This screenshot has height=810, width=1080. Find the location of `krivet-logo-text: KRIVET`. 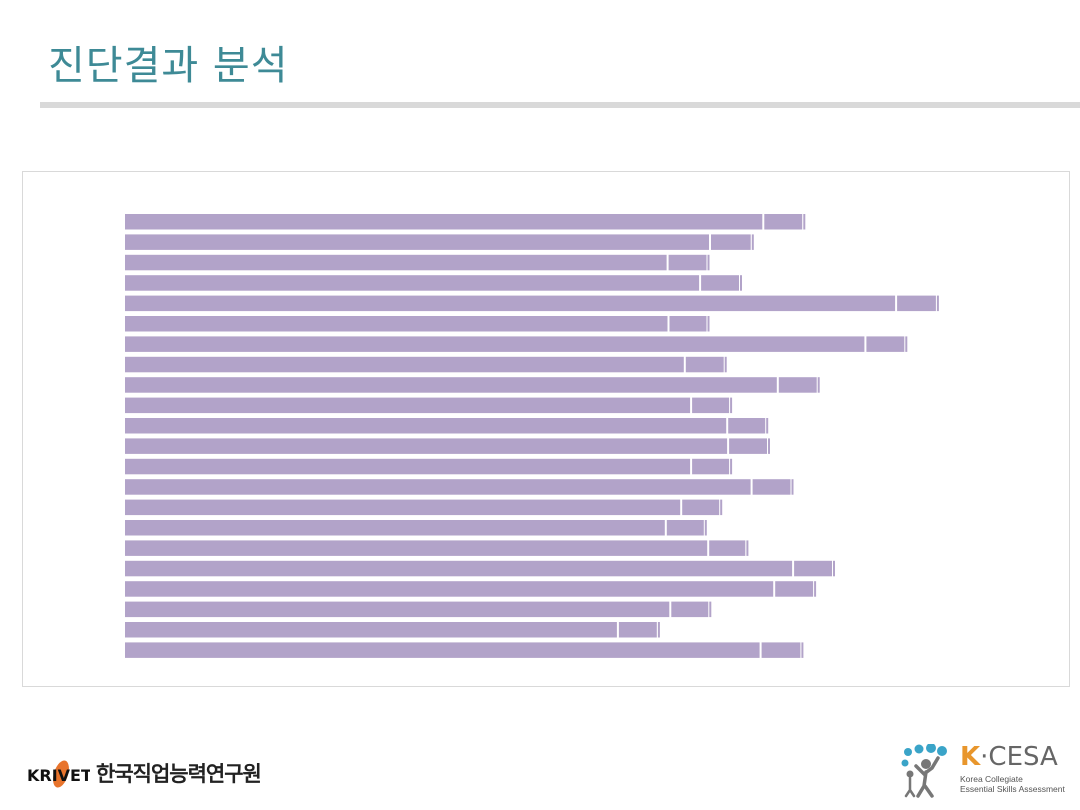

krivet-logo-text: KRIVET is located at coordinates (58, 775).